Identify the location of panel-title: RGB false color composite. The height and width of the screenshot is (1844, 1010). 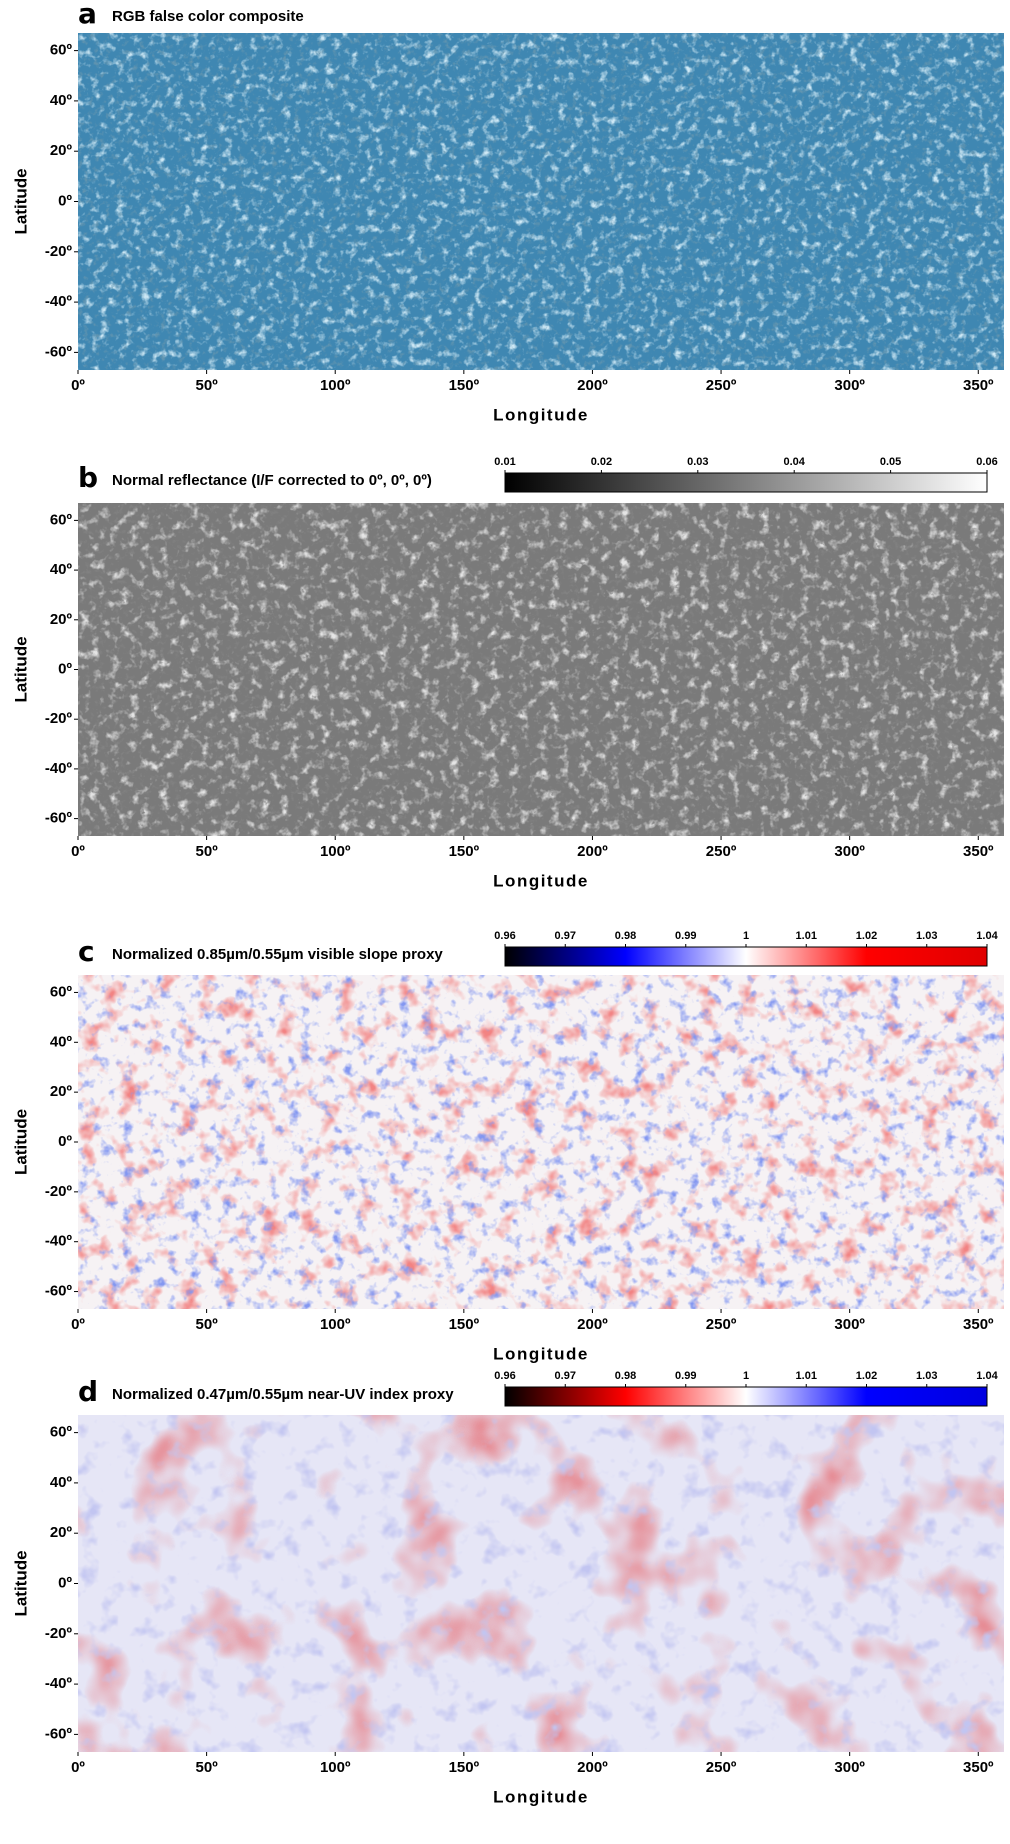
(208, 16).